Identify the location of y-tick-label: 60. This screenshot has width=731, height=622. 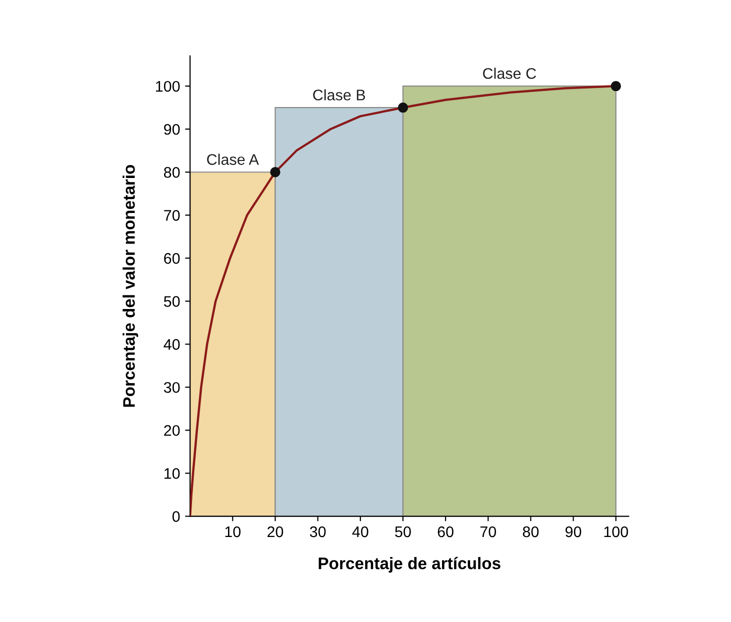
(172, 258).